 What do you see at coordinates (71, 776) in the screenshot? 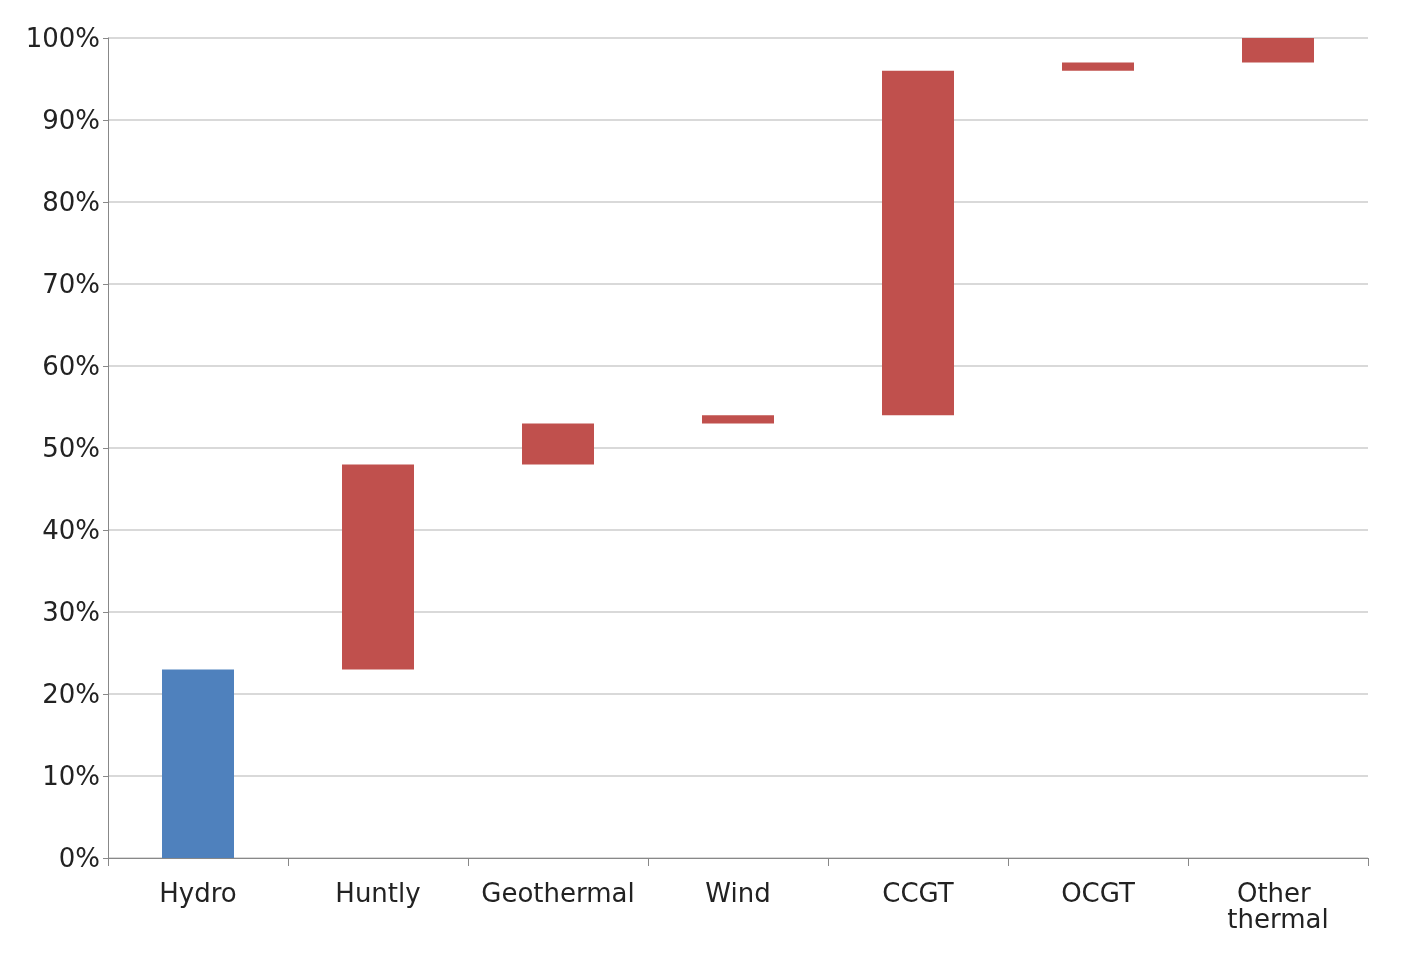
I see `y-tick-label: 10%` at bounding box center [71, 776].